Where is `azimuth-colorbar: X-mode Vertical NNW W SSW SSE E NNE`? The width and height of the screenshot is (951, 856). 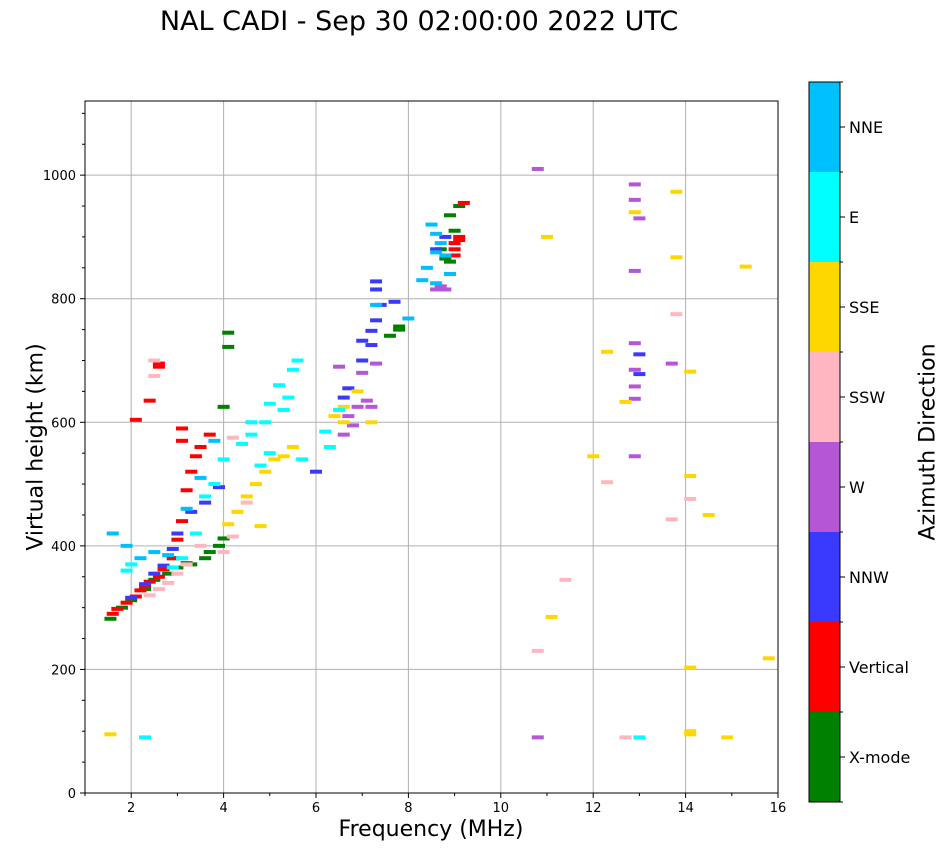
azimuth-colorbar: X-mode Vertical NNW W SSW SSE E NNE is located at coordinates (859, 442).